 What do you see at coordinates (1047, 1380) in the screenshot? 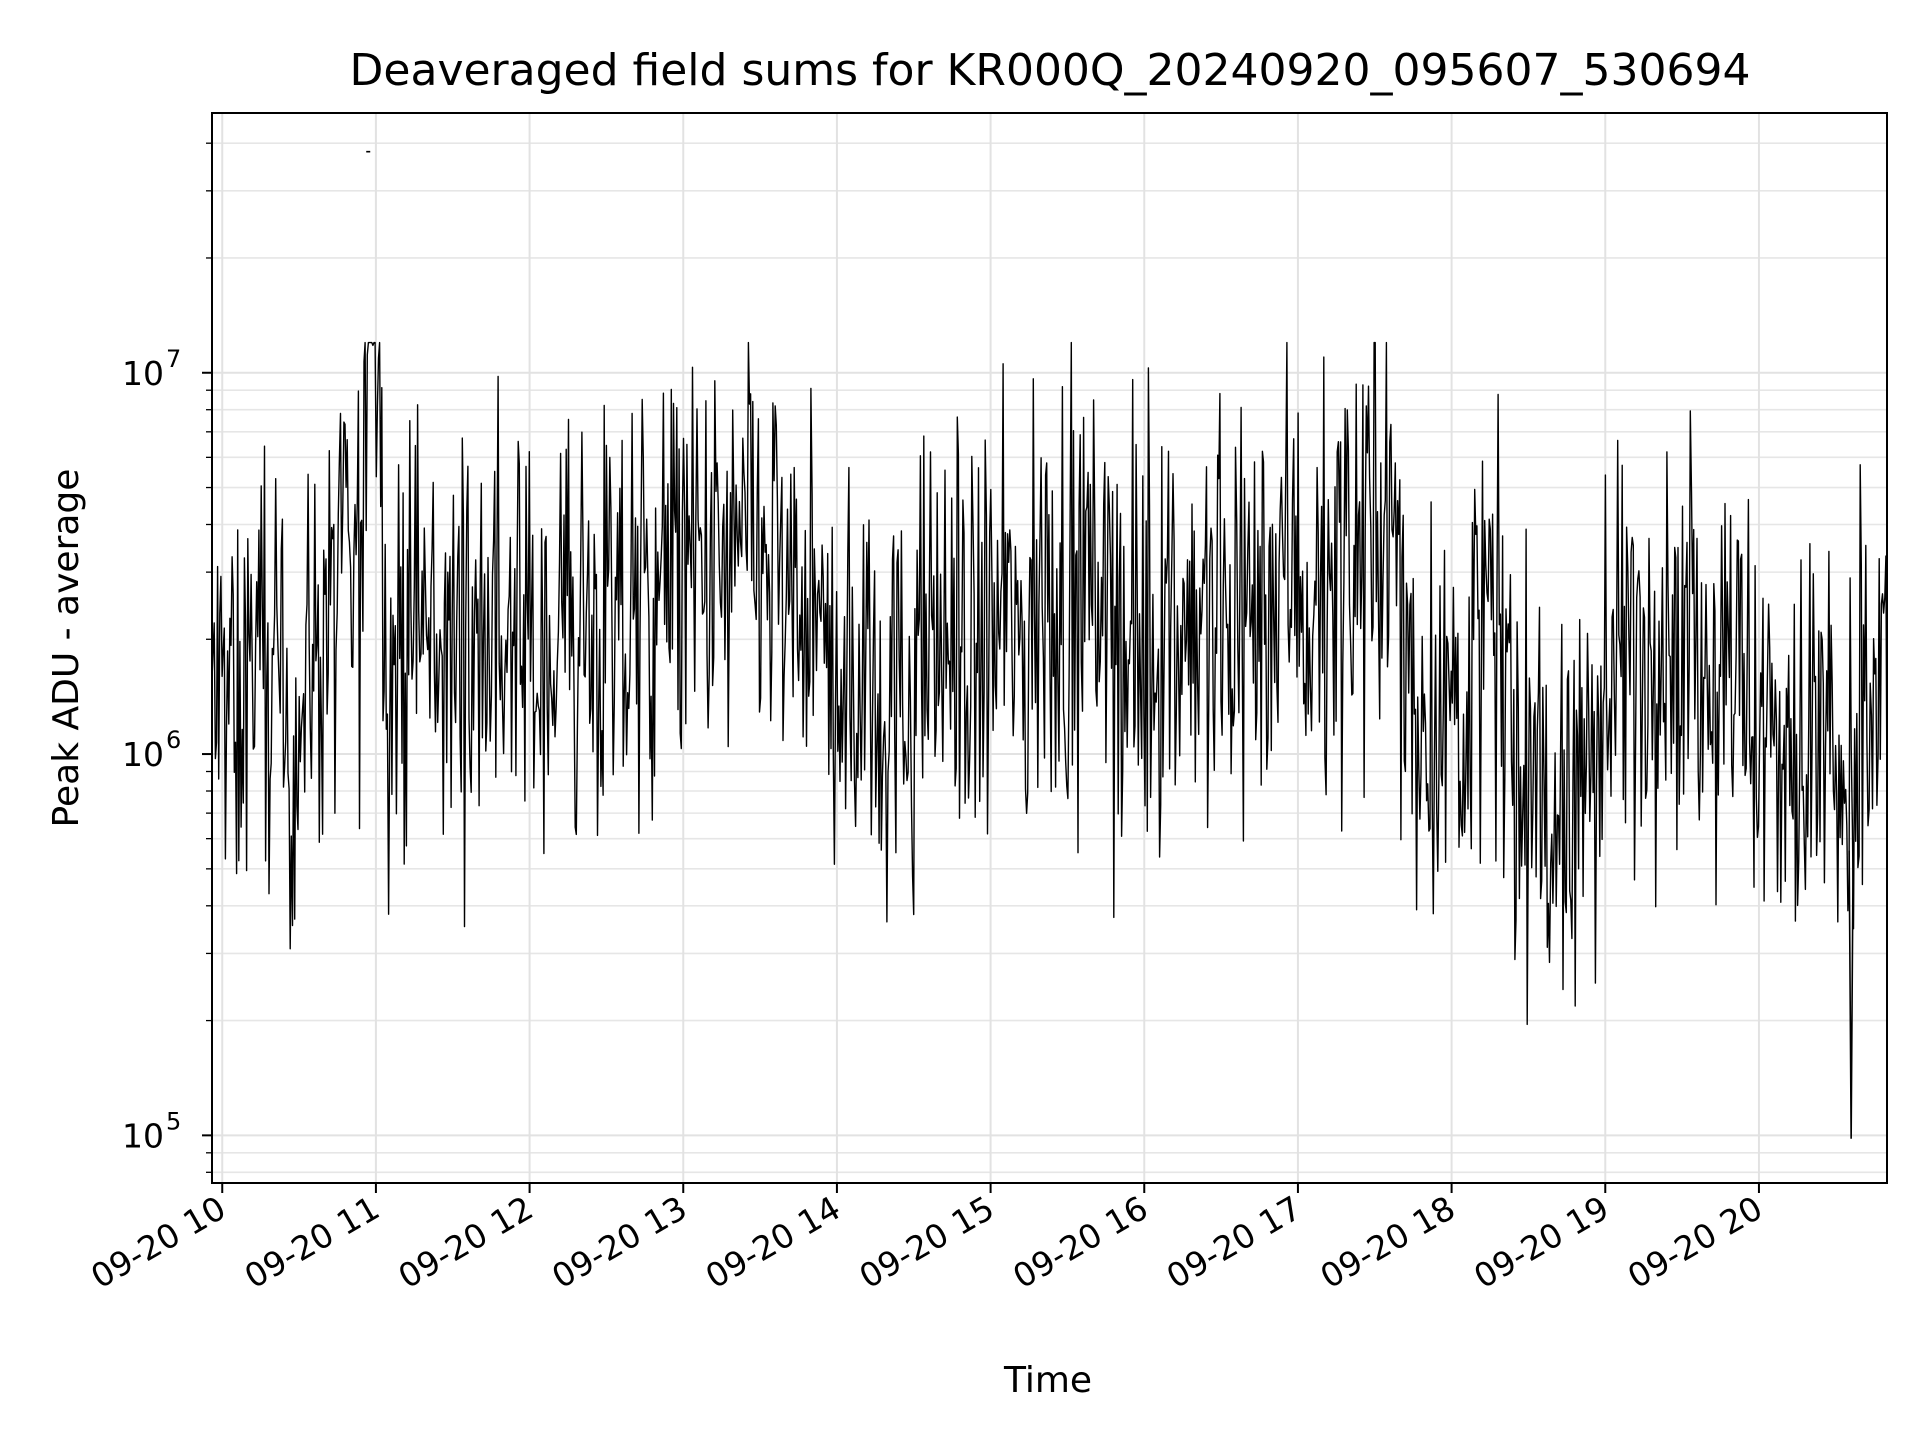
I see `x-axis-label: Time` at bounding box center [1047, 1380].